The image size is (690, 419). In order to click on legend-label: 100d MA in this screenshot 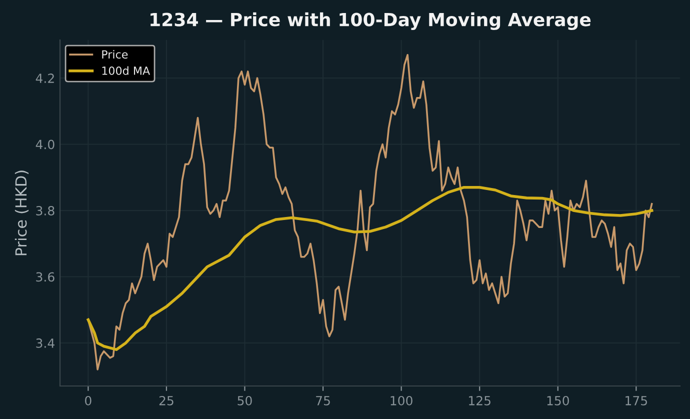, I will do `click(126, 70)`.